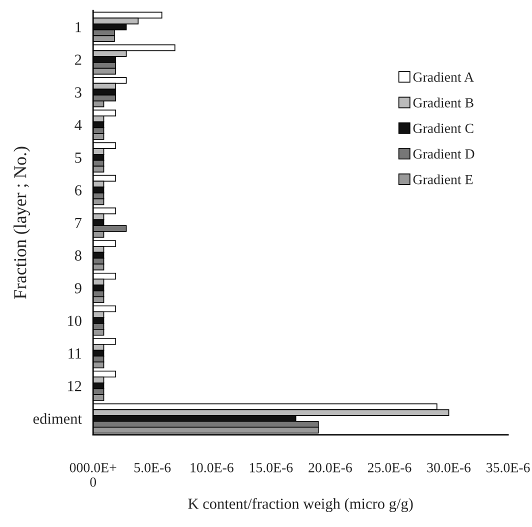  Describe the element at coordinates (75, 321) in the screenshot. I see `y-tick-label: 10` at that location.